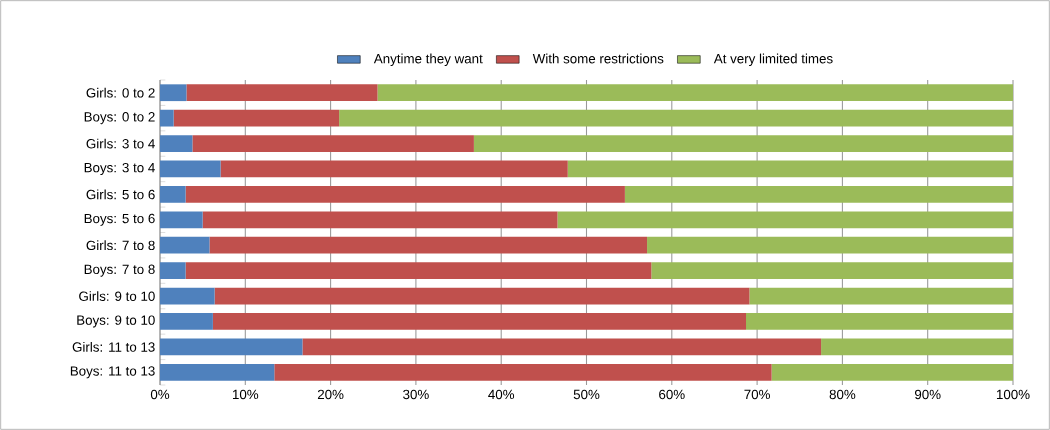 Image resolution: width=1050 pixels, height=430 pixels. What do you see at coordinates (1013, 394) in the screenshot?
I see `x-tick-label: 100%` at bounding box center [1013, 394].